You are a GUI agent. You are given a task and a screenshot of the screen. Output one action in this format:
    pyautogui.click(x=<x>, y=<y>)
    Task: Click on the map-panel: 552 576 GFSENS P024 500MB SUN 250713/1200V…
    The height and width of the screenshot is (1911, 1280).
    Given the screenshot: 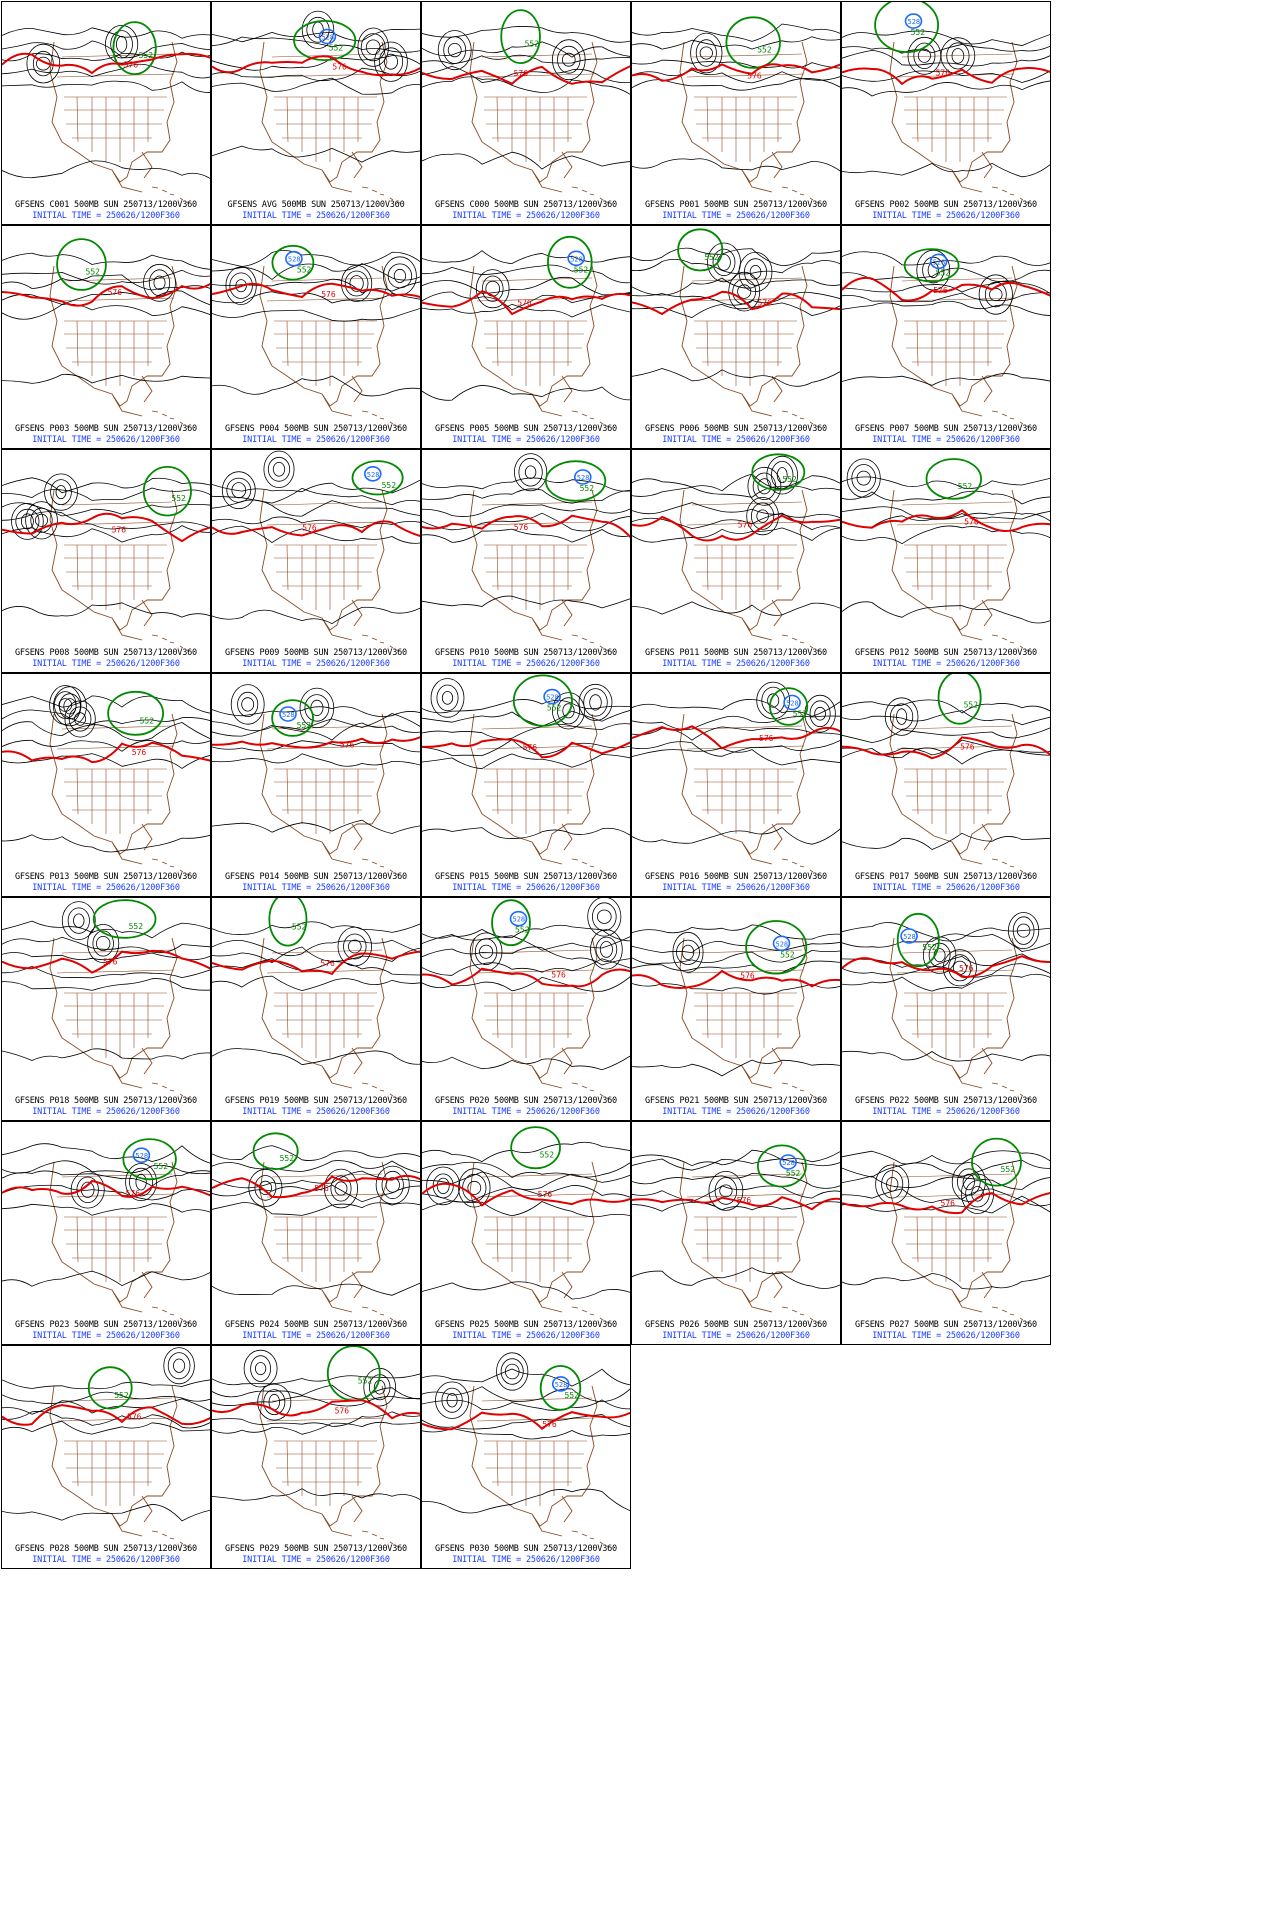 What is the action you would take?
    pyautogui.click(x=316, y=1233)
    